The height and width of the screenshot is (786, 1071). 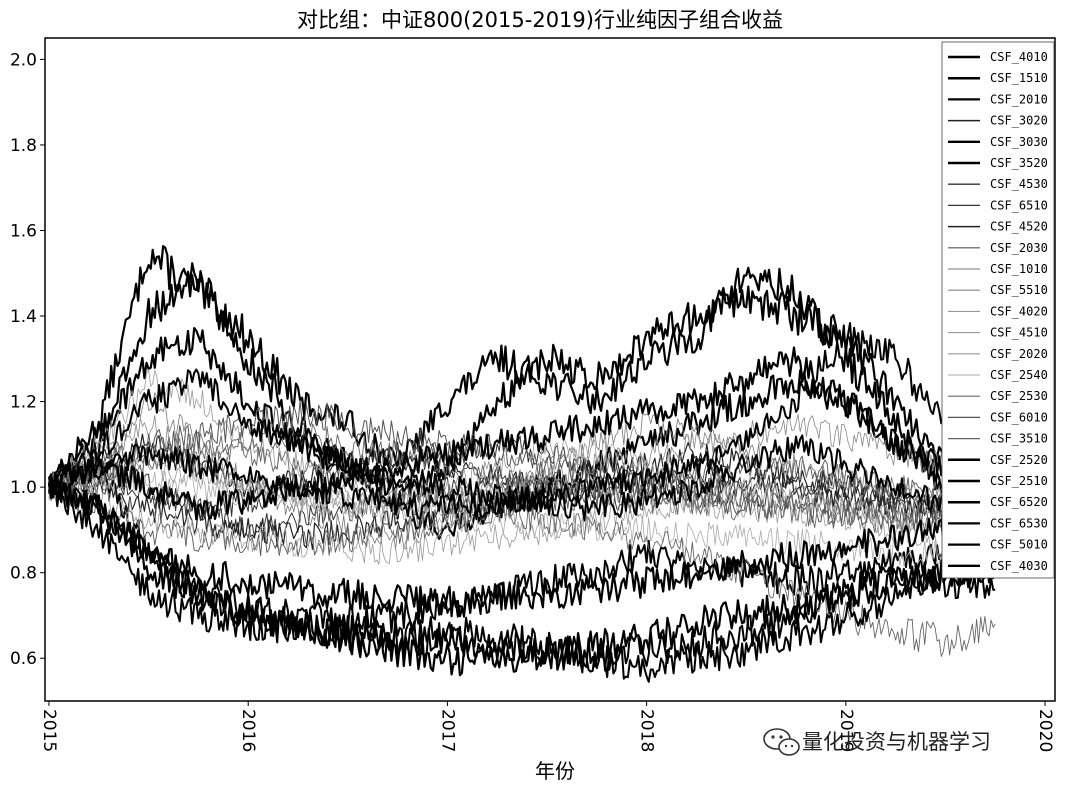 I want to click on legend-label: CSF_3030, so click(x=1019, y=142).